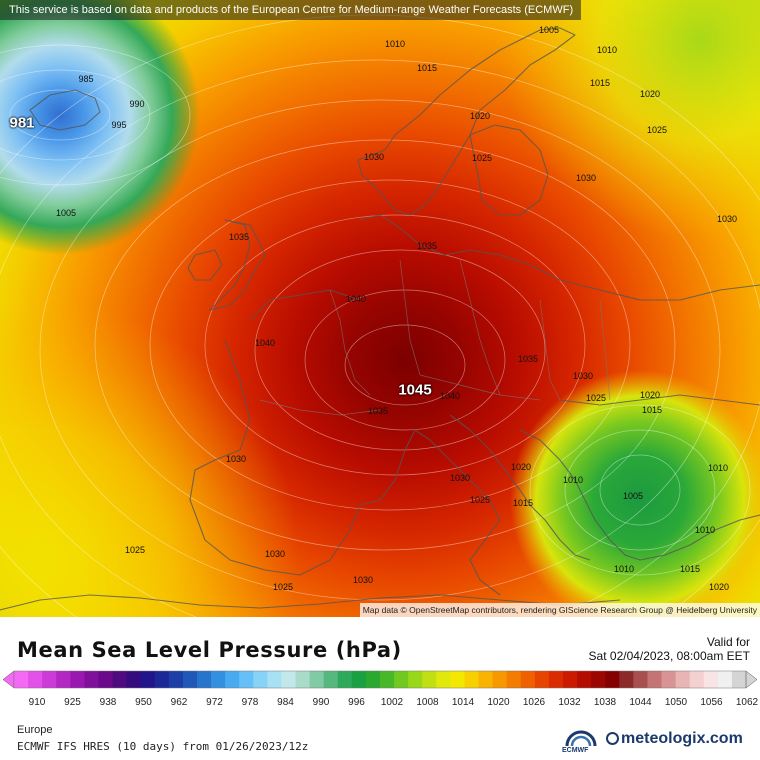  I want to click on scale-tick-label: 978, so click(250, 702).